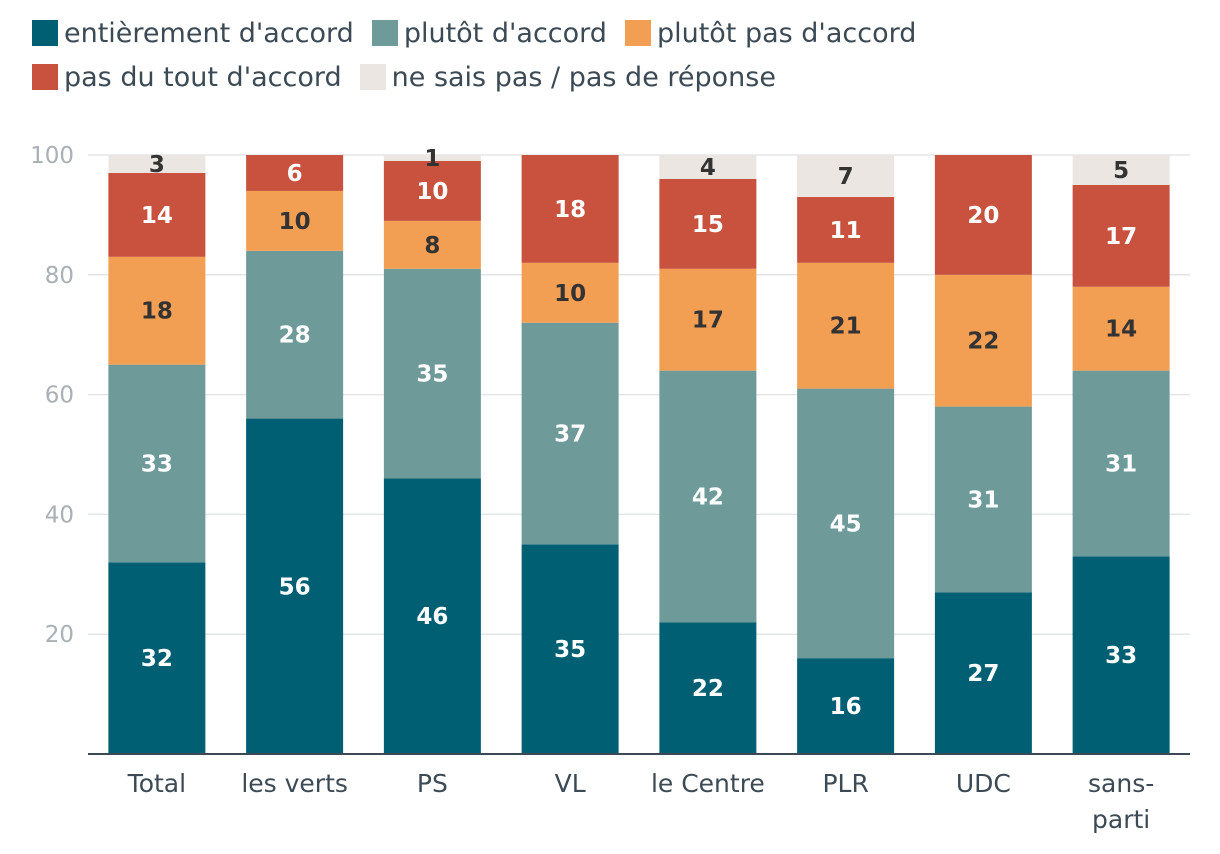 This screenshot has height=854, width=1220. I want to click on legend-label: entièrement d'accord, so click(209, 33).